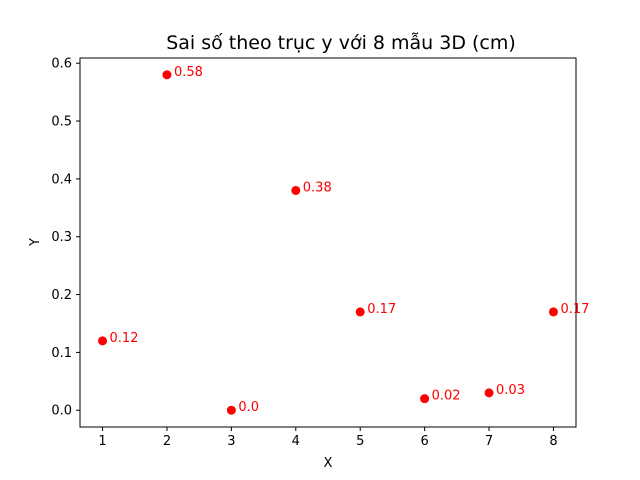  What do you see at coordinates (553, 441) in the screenshot?
I see `x-tick-label: 8` at bounding box center [553, 441].